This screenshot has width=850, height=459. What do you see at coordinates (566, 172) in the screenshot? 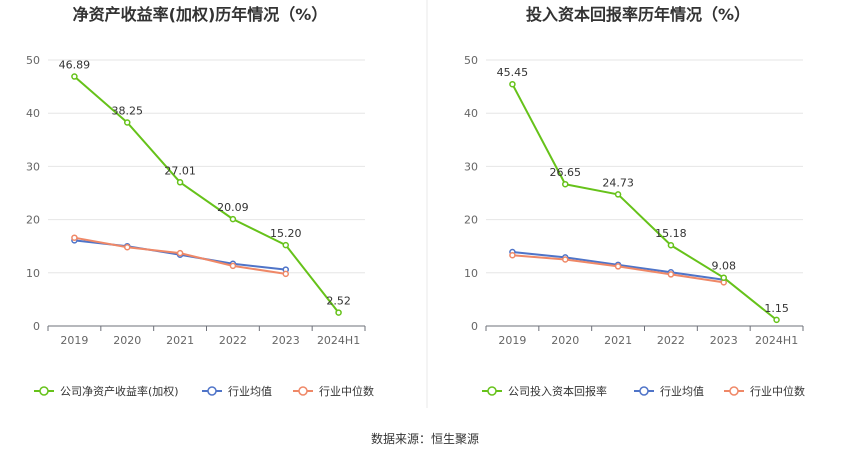
I see `data-label: 26.65` at bounding box center [566, 172].